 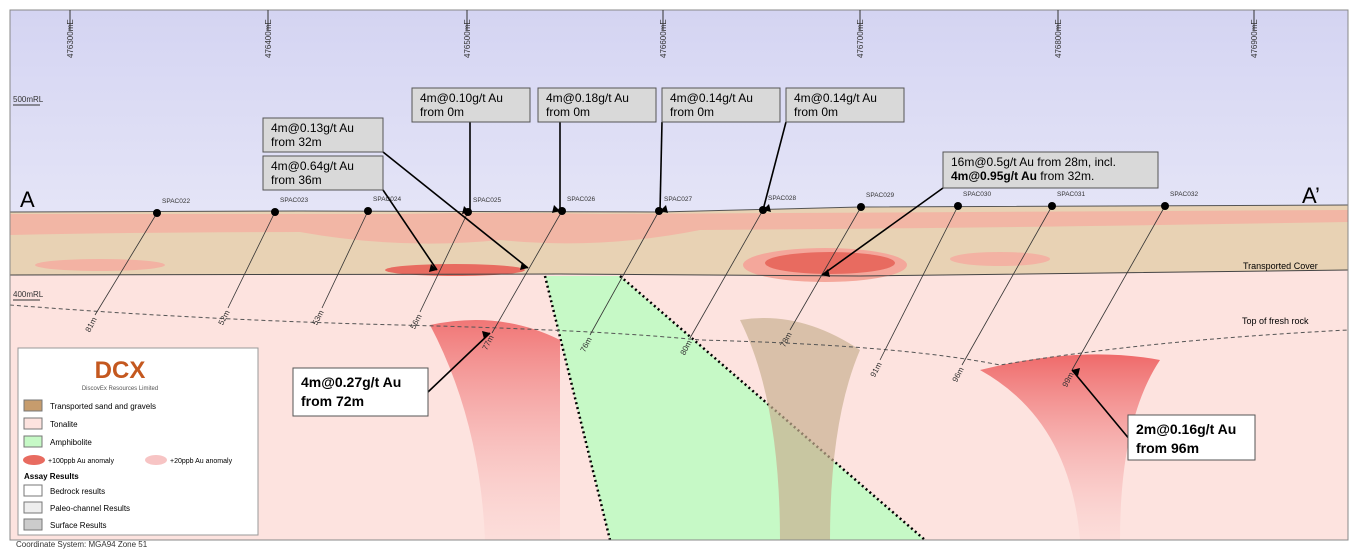 I want to click on legend-label: Amphibolite, so click(x=71, y=442).